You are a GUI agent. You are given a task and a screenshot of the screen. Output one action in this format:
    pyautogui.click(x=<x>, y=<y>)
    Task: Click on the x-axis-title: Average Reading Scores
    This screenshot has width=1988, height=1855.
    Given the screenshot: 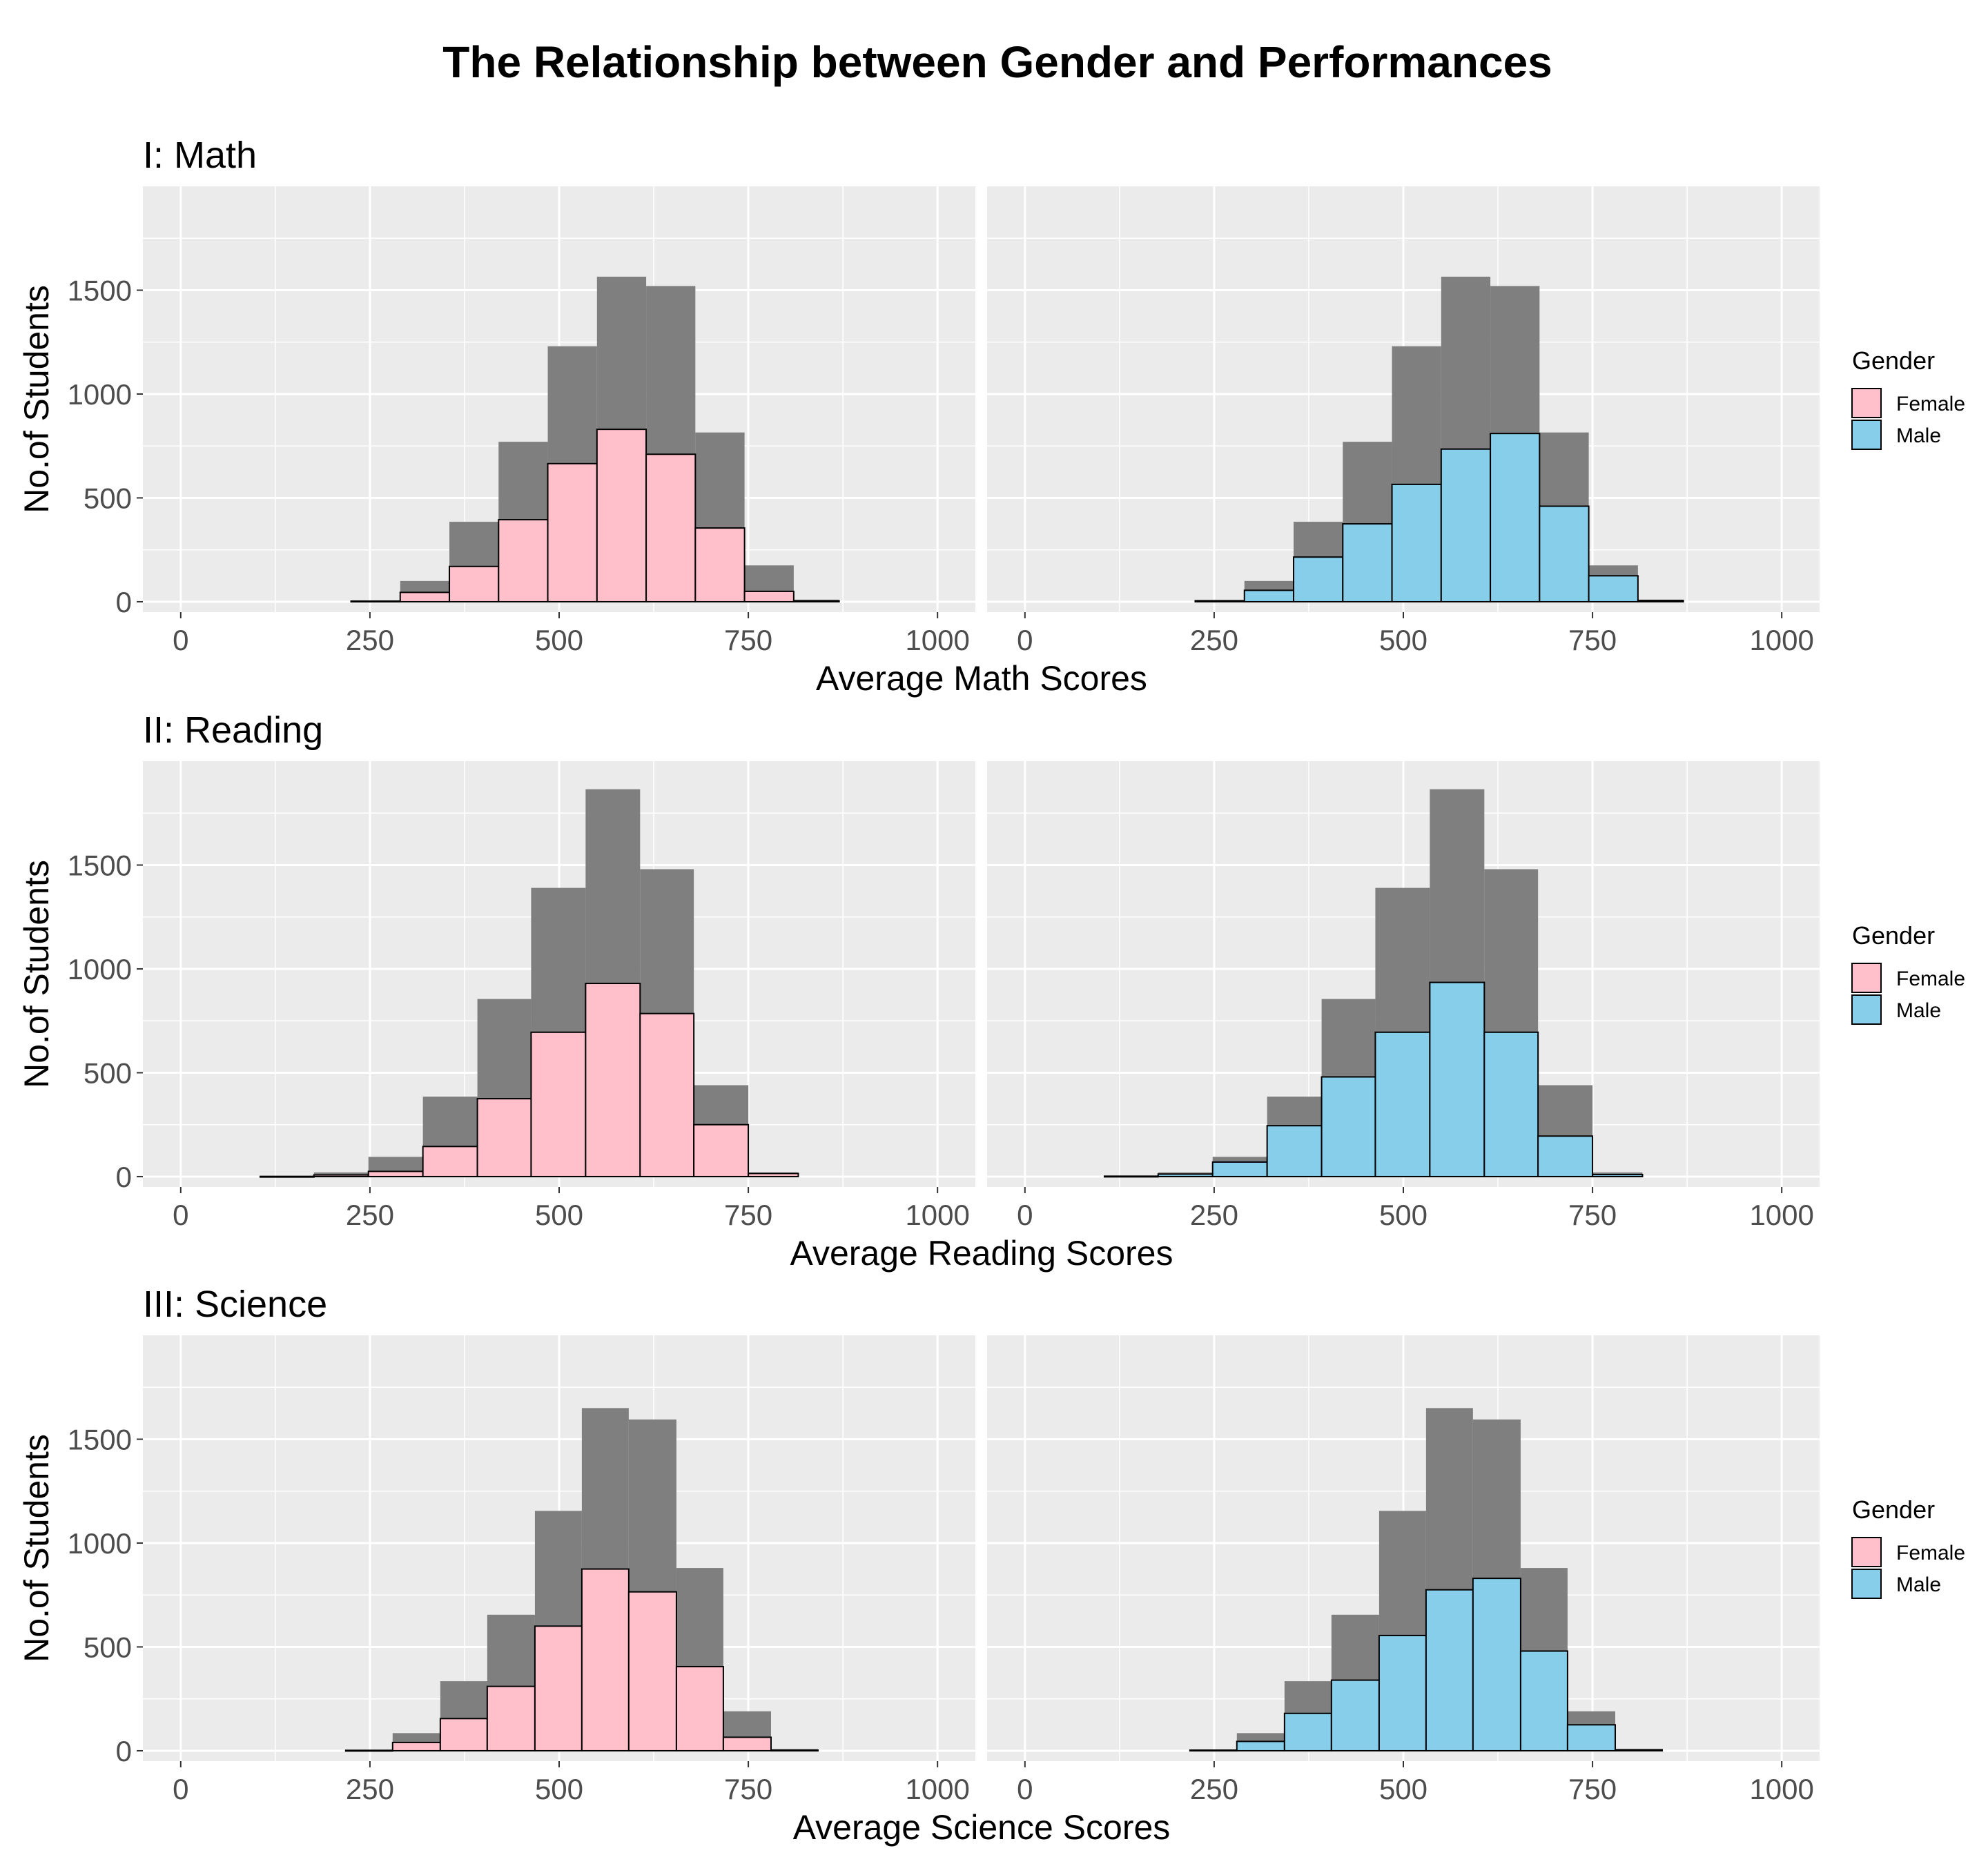 What is the action you would take?
    pyautogui.click(x=981, y=1253)
    